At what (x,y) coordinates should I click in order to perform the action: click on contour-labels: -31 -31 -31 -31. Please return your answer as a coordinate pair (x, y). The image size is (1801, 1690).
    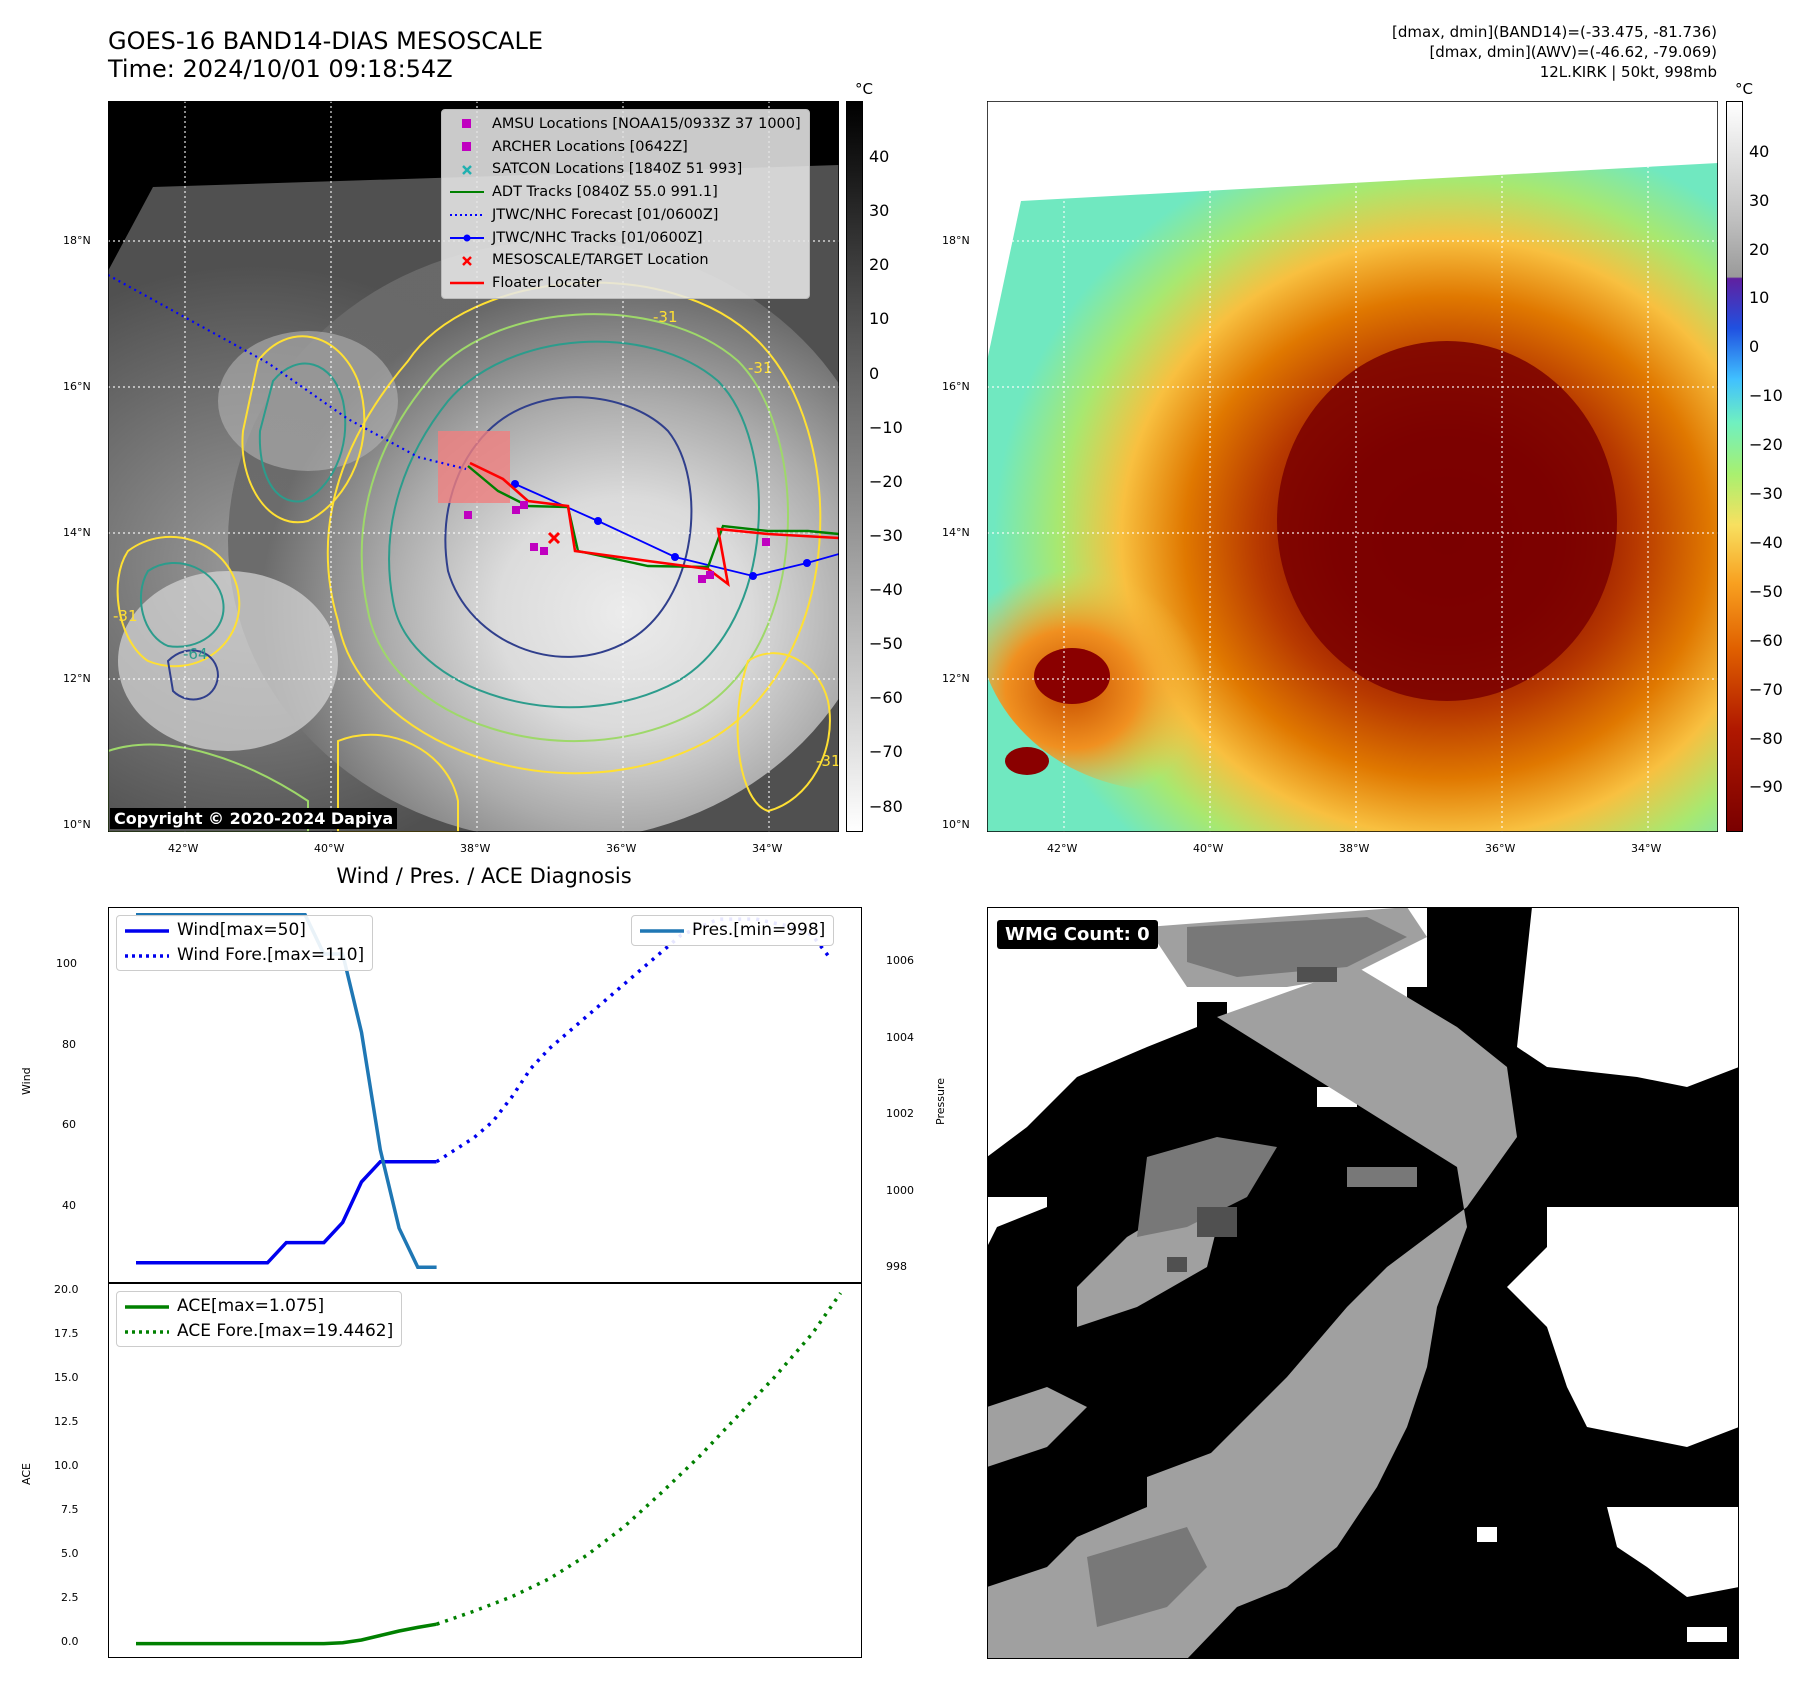
    Looking at the image, I should click on (476, 539).